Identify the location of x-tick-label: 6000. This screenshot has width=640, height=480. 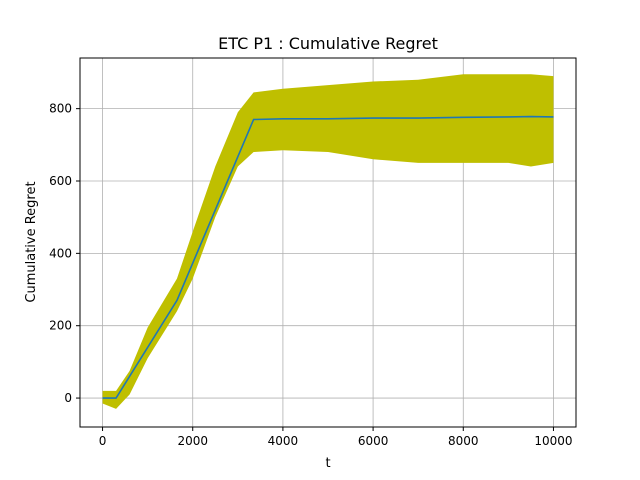
(373, 441).